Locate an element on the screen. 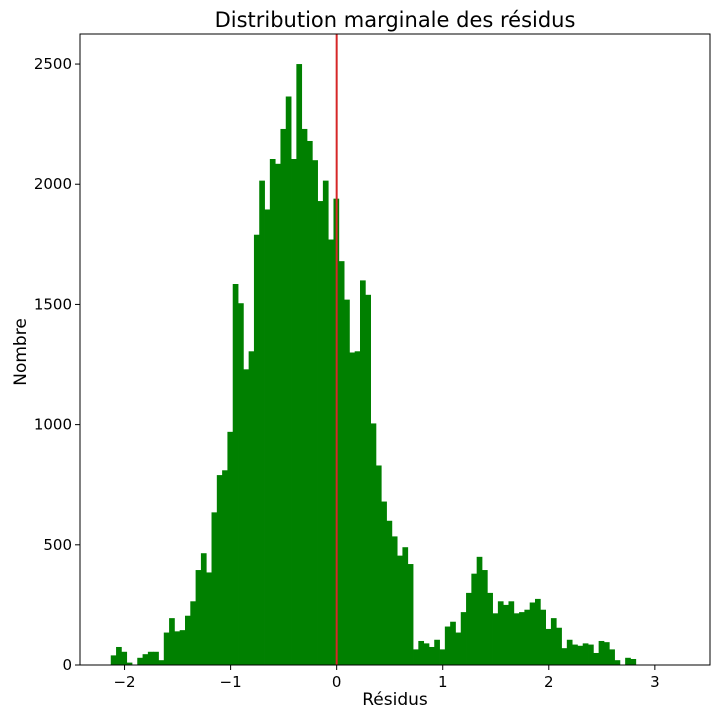 The height and width of the screenshot is (720, 720). x-axis-label: Résidus is located at coordinates (395, 700).